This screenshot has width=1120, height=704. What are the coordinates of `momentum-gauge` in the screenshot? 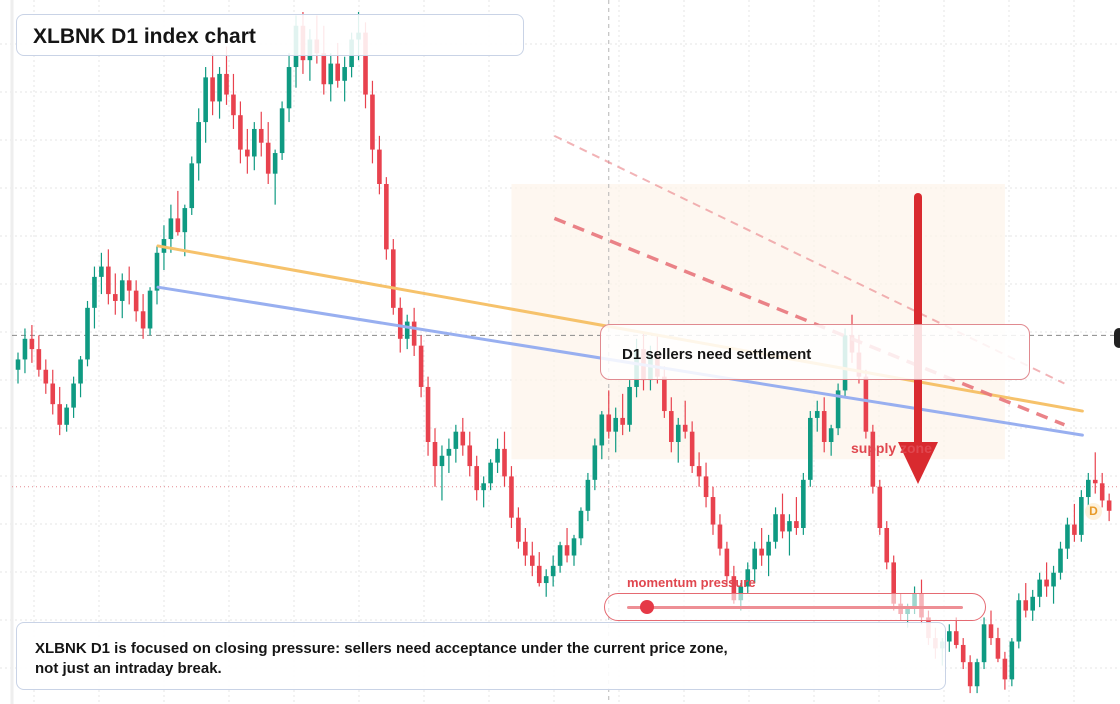 It's located at (795, 607).